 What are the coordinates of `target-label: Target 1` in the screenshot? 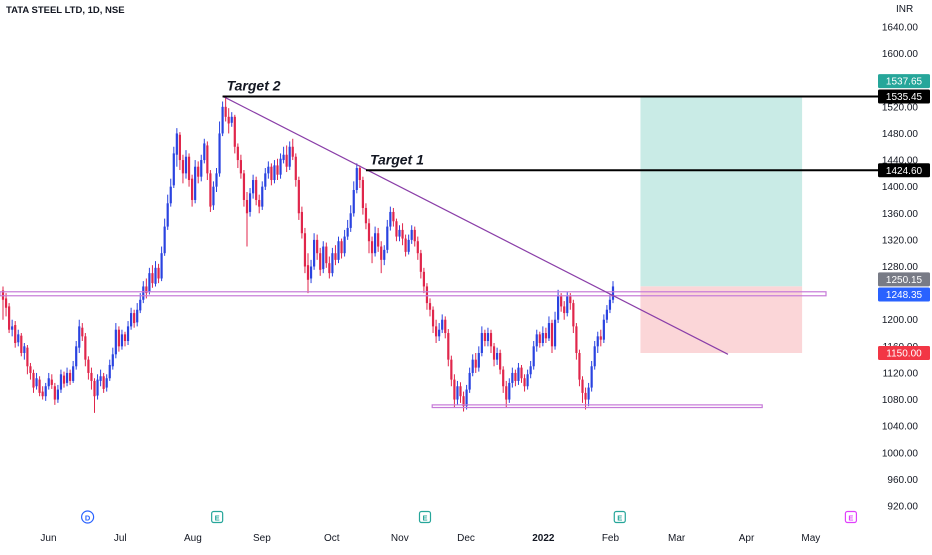 It's located at (397, 159).